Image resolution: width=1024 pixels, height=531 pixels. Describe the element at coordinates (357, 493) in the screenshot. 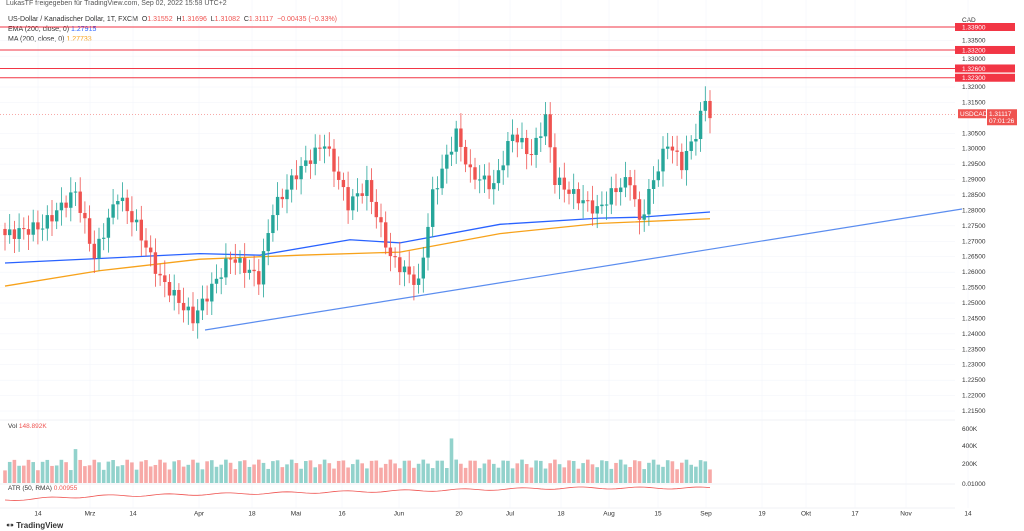

I see `atr-line` at that location.